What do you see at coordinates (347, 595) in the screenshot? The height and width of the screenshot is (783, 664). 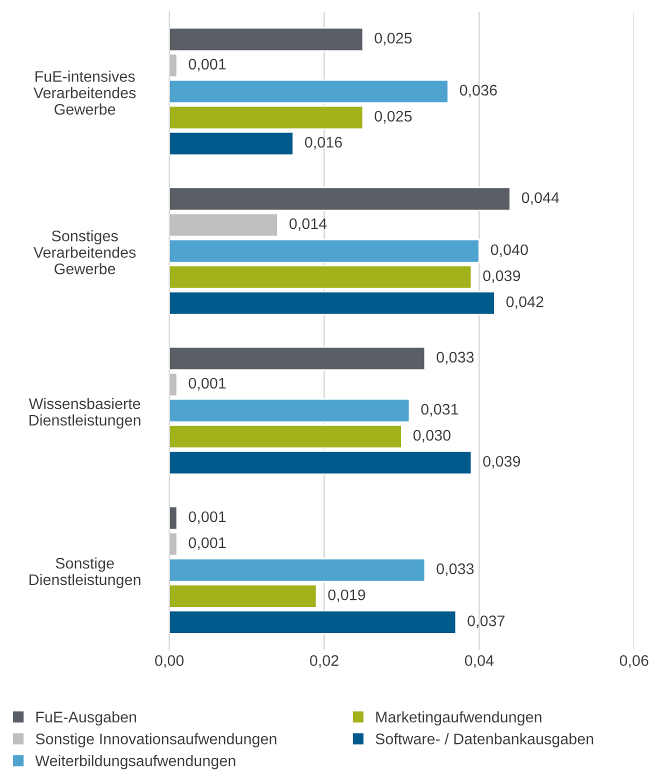 I see `data-label: 0,019` at bounding box center [347, 595].